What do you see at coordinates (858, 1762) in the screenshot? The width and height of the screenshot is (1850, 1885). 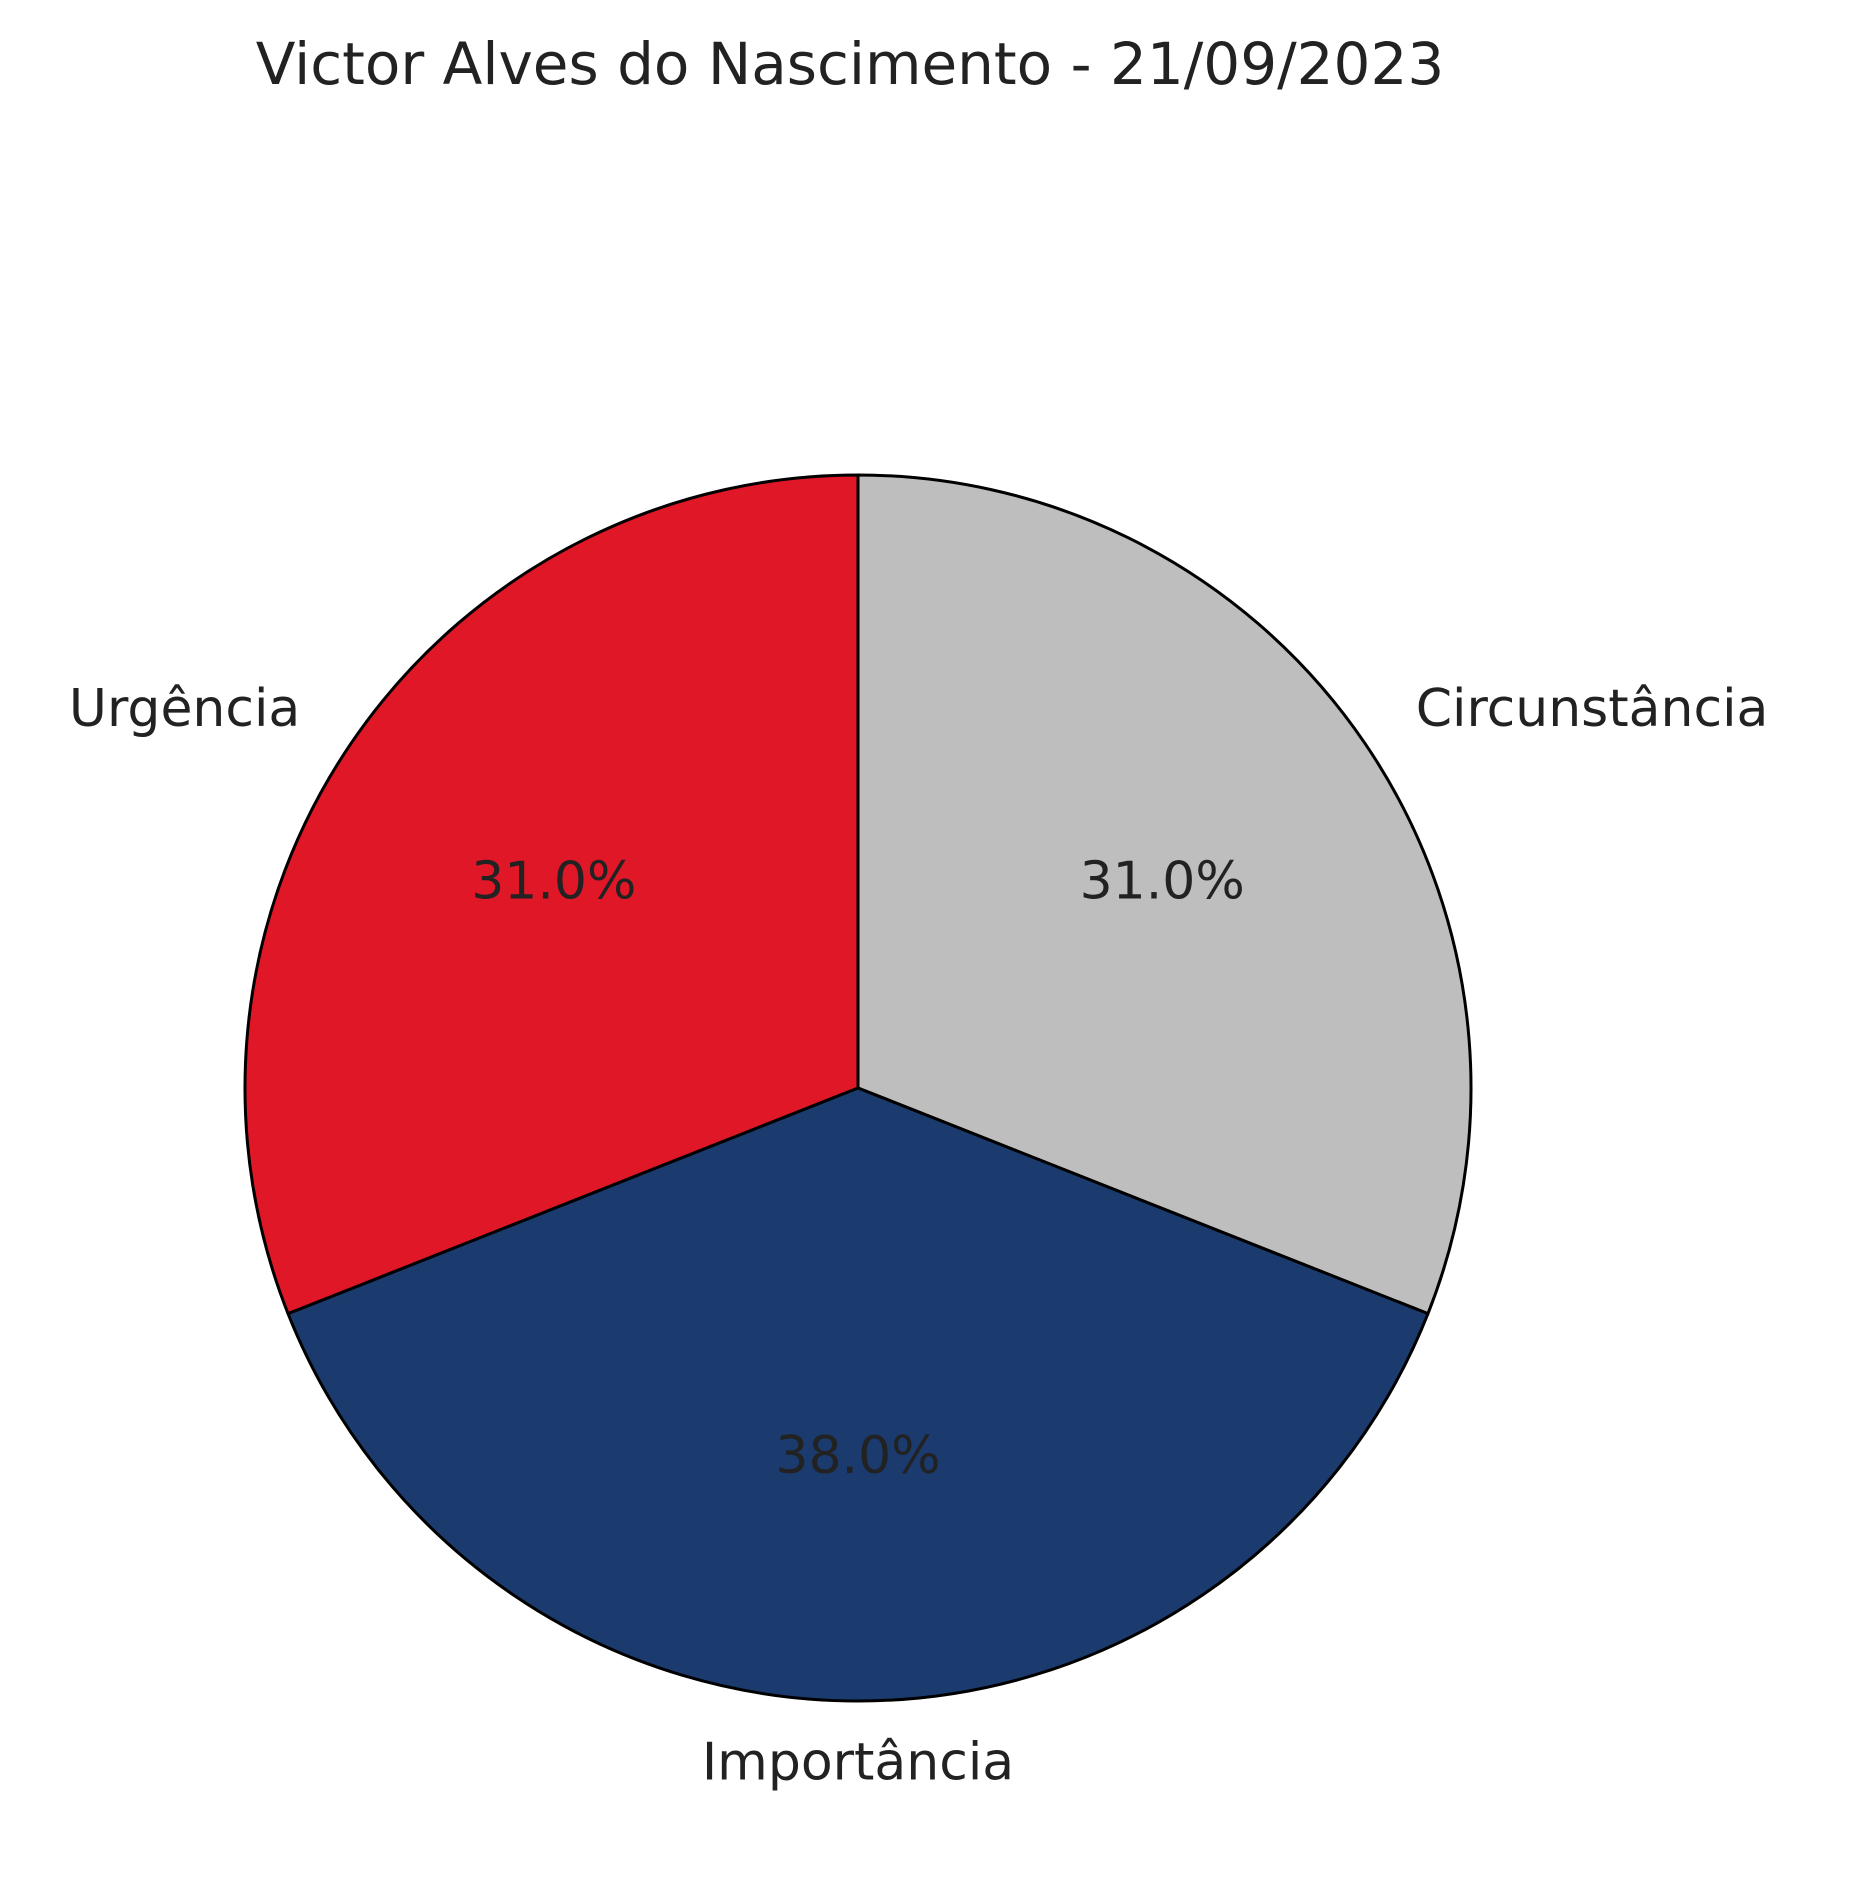 I see `slice-label-importancia: Importância` at bounding box center [858, 1762].